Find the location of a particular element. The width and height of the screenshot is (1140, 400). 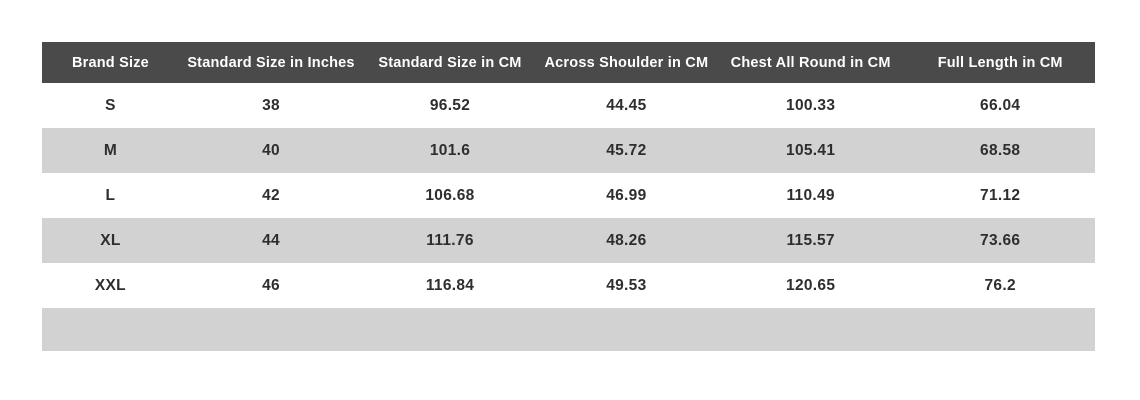

cell-chest-all-round-cm: 110.49 is located at coordinates (810, 195).